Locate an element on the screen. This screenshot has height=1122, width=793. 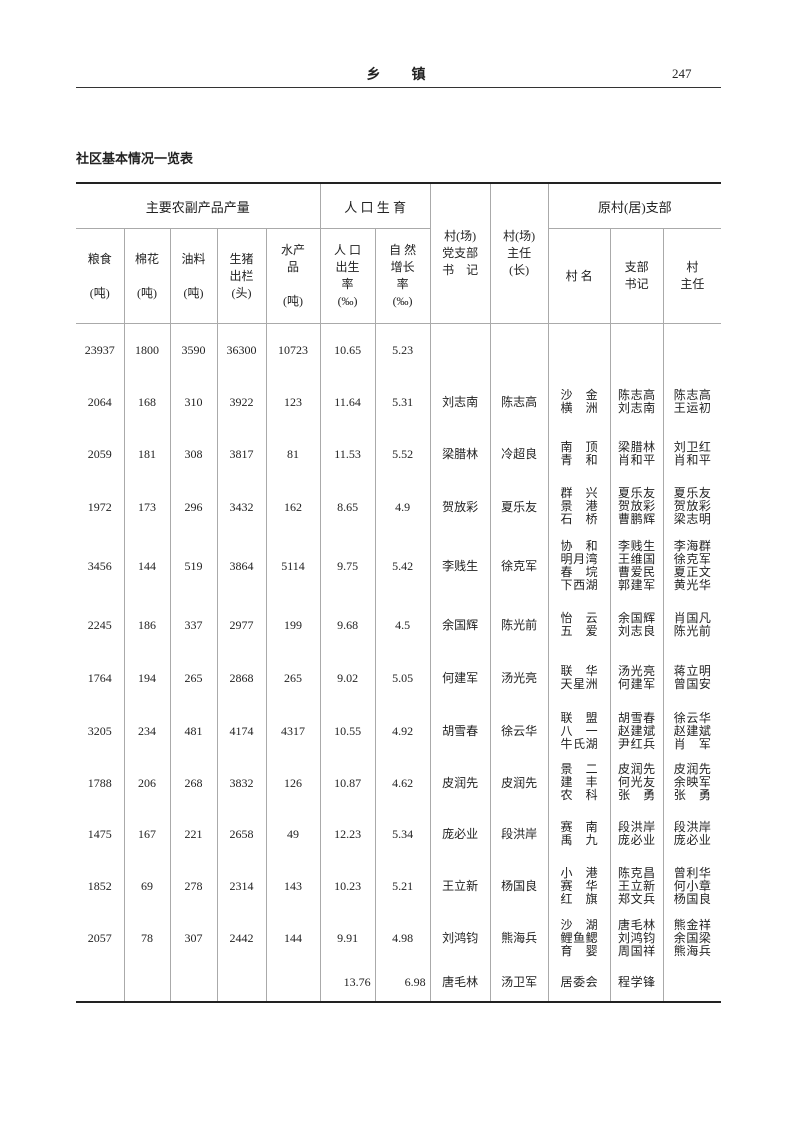
cell-cotton: 144 is located at coordinates (146, 565).